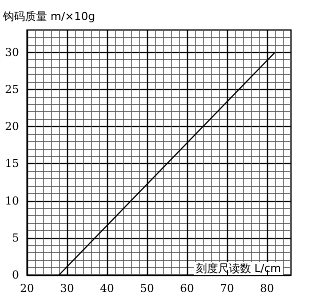 Image resolution: width=336 pixels, height=295 pixels. I want to click on x-tick-label: 40, so click(107, 288).